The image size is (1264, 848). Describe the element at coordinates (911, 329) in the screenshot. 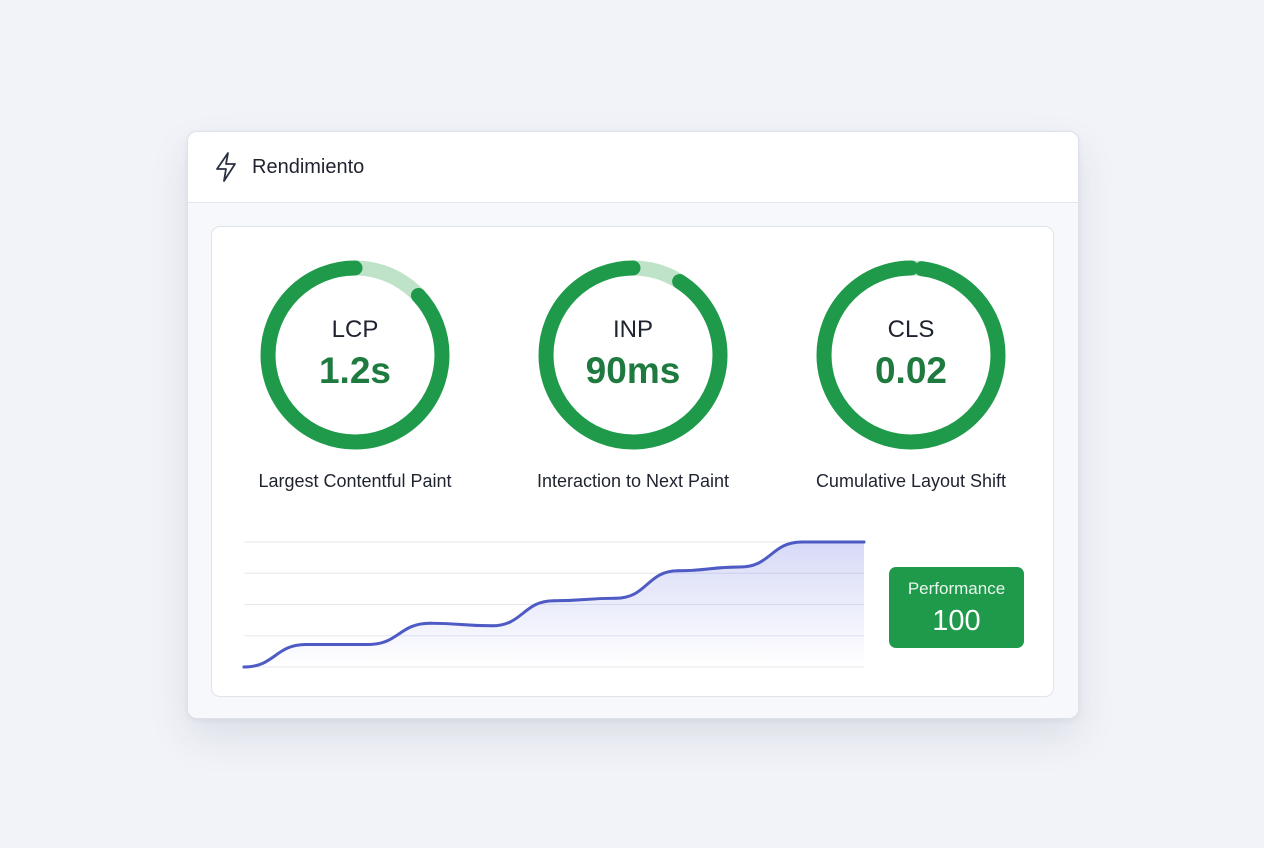

I see `cls-abbr: CLS` at that location.